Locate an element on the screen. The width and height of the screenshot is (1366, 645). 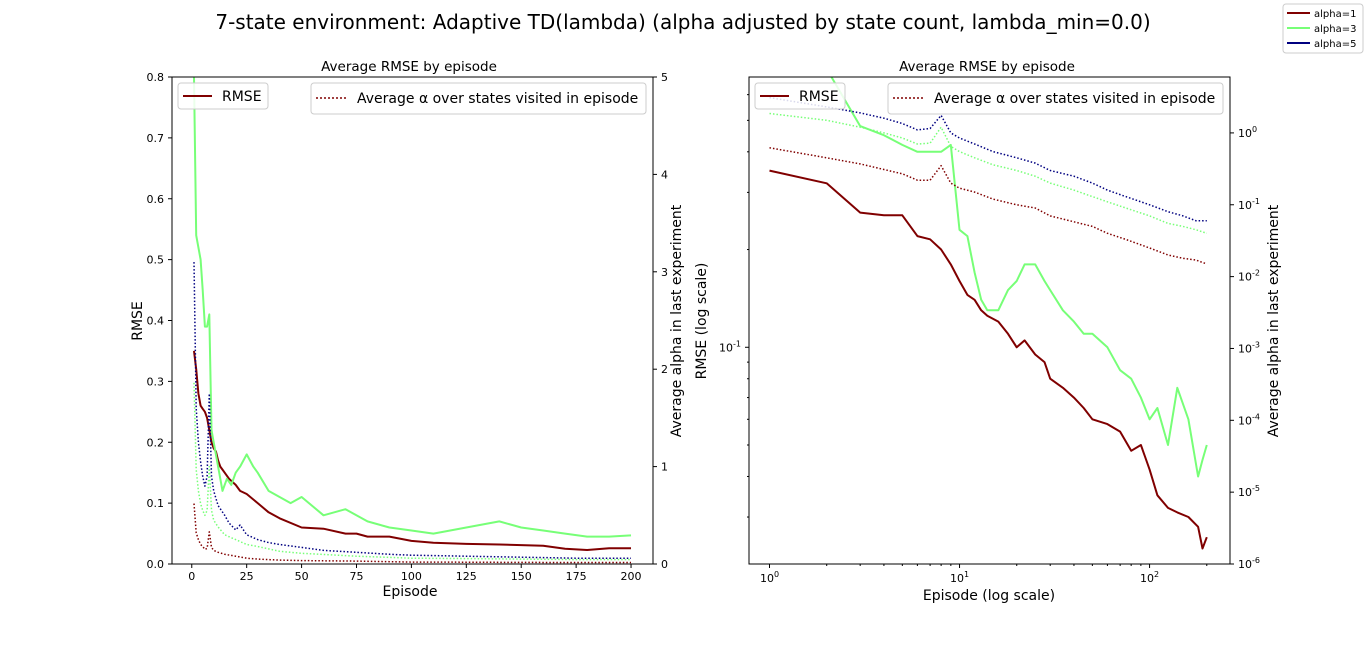
right-legend-rmse: RMSE is located at coordinates (800, 96).